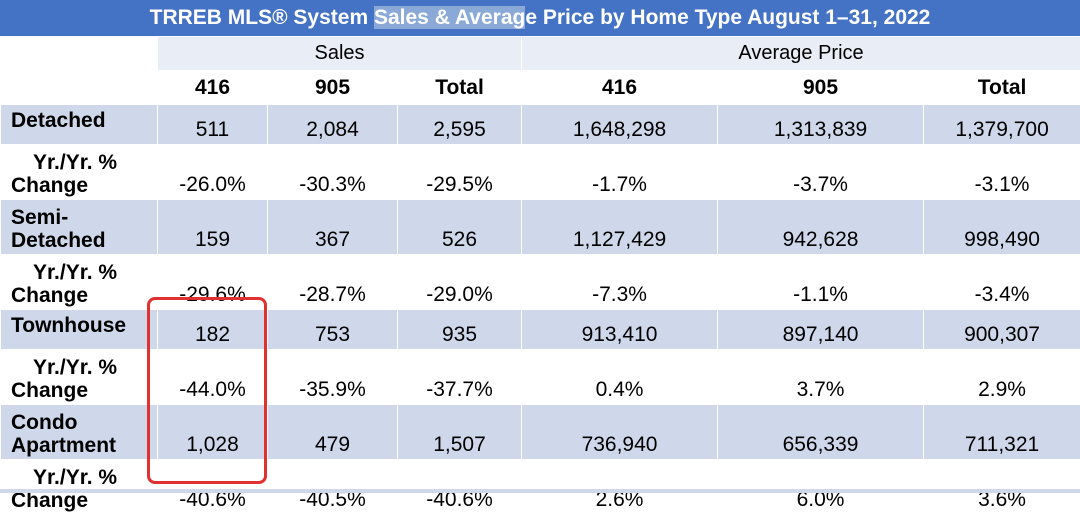 This screenshot has width=1080, height=515. What do you see at coordinates (620, 227) in the screenshot?
I see `cell: 1,127,429` at bounding box center [620, 227].